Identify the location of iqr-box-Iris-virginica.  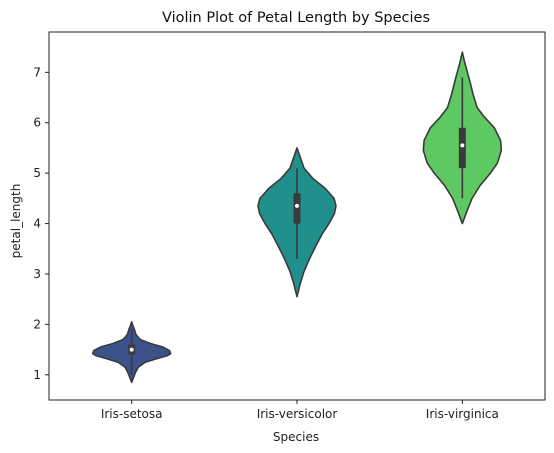
(462, 148).